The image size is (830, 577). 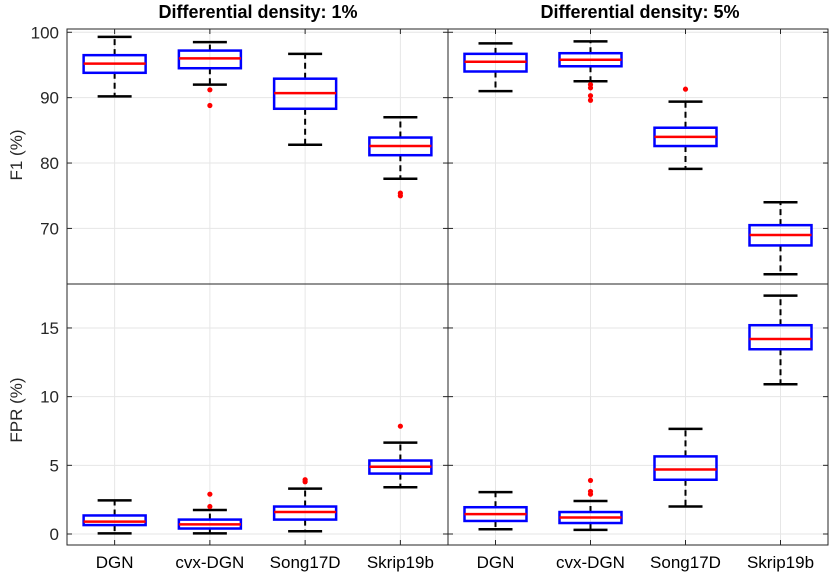 What do you see at coordinates (49, 163) in the screenshot?
I see `y-tick-label: 80` at bounding box center [49, 163].